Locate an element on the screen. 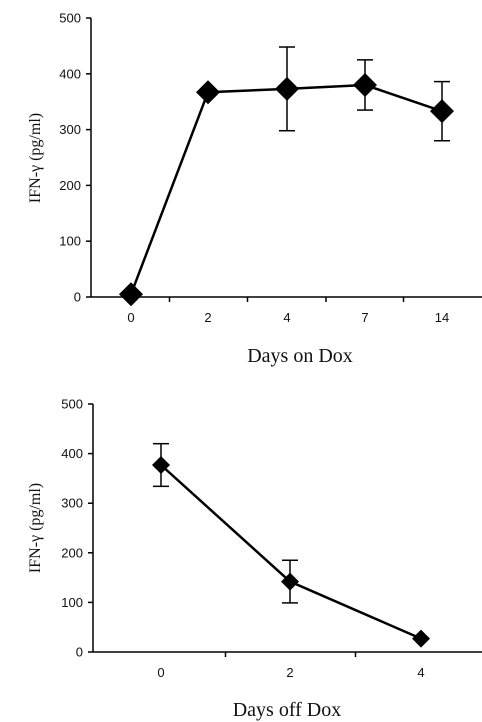 The image size is (482, 722). series-line is located at coordinates (291, 552).